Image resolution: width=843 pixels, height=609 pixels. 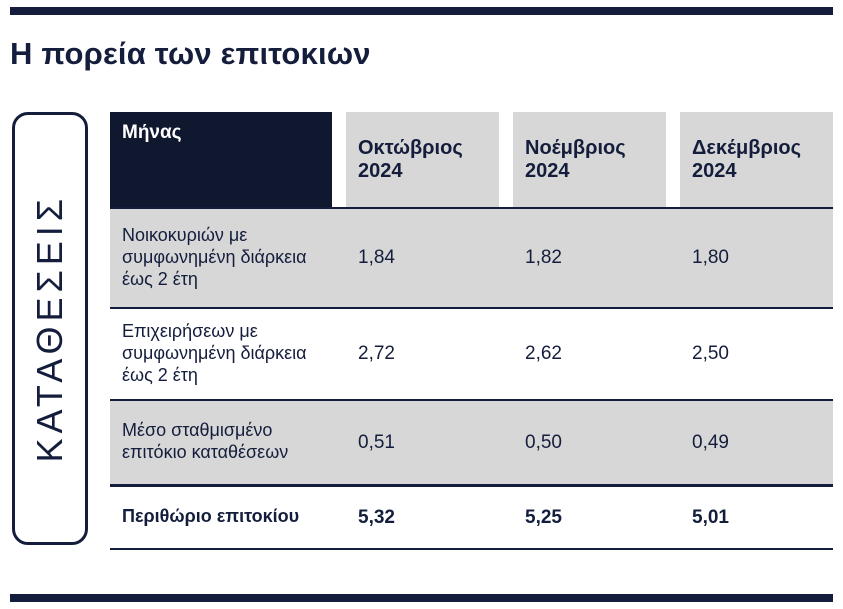 What do you see at coordinates (376, 517) in the screenshot?
I see `row-value-october: 5,32` at bounding box center [376, 517].